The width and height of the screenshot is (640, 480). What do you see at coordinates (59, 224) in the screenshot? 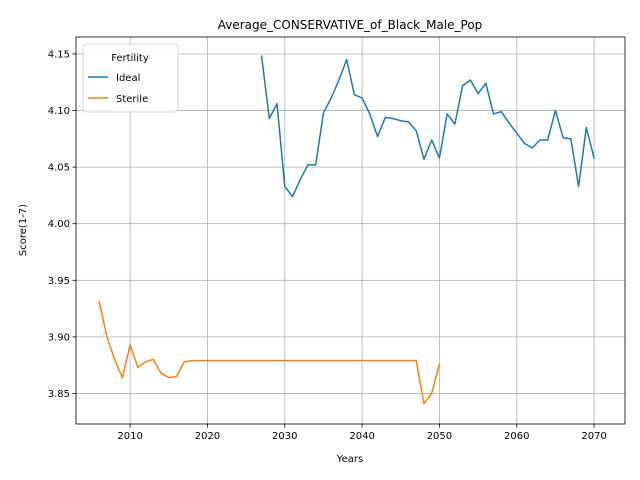
I see `y-tick-label: 4.00` at bounding box center [59, 224].